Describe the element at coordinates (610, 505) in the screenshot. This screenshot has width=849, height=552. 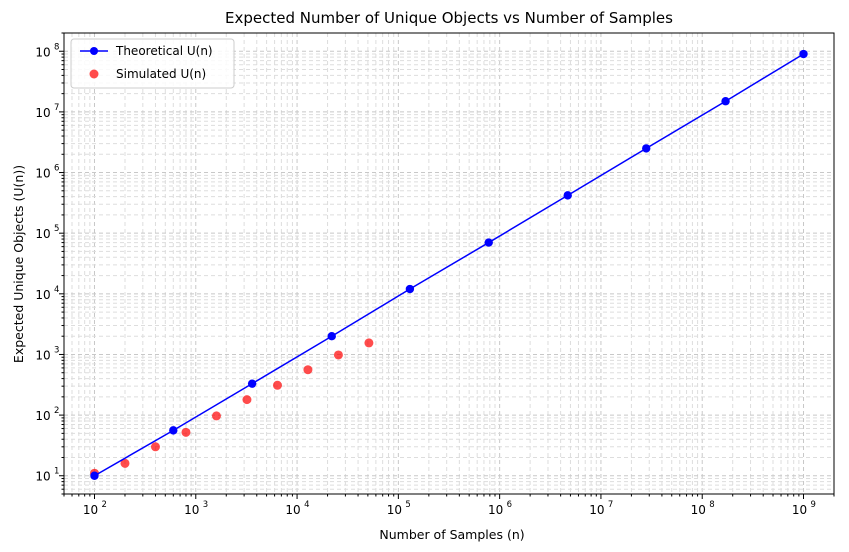
I see `x-tick-exponent: 7` at that location.